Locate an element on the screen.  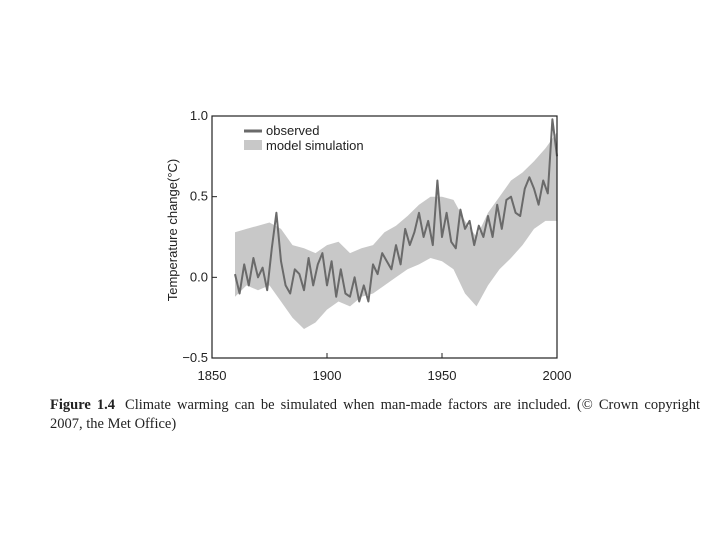
y-tick-label: 1.0 is located at coordinates (199, 115).